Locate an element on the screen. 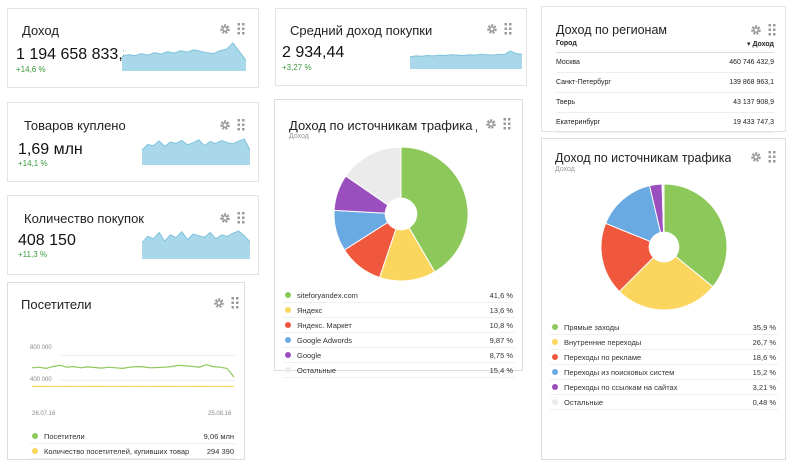  table-row: Санкт-Петербург 139 868 963,1 is located at coordinates (665, 83).